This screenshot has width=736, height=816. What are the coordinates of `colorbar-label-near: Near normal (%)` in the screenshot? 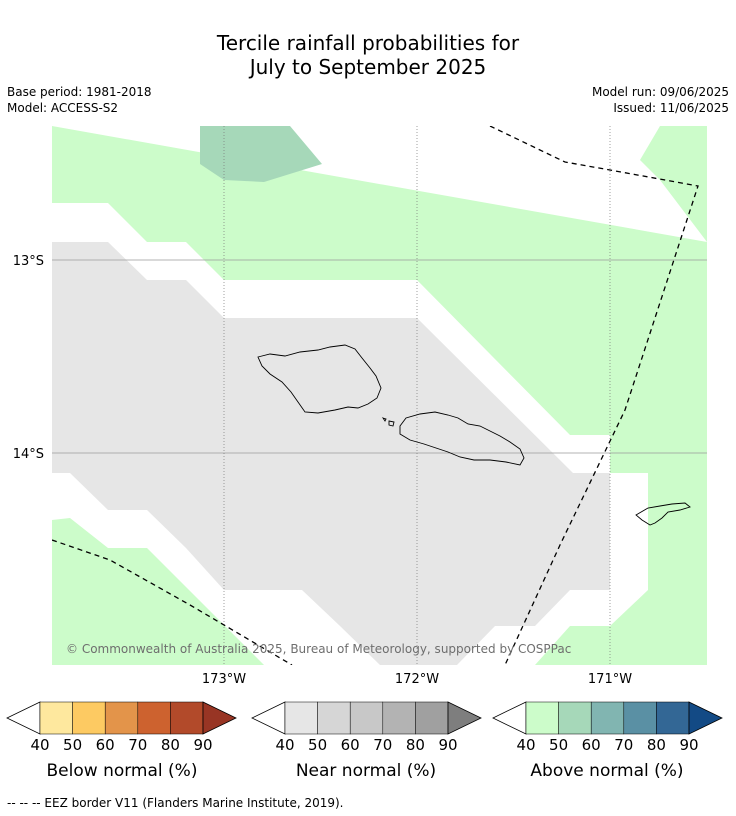 It's located at (366, 771).